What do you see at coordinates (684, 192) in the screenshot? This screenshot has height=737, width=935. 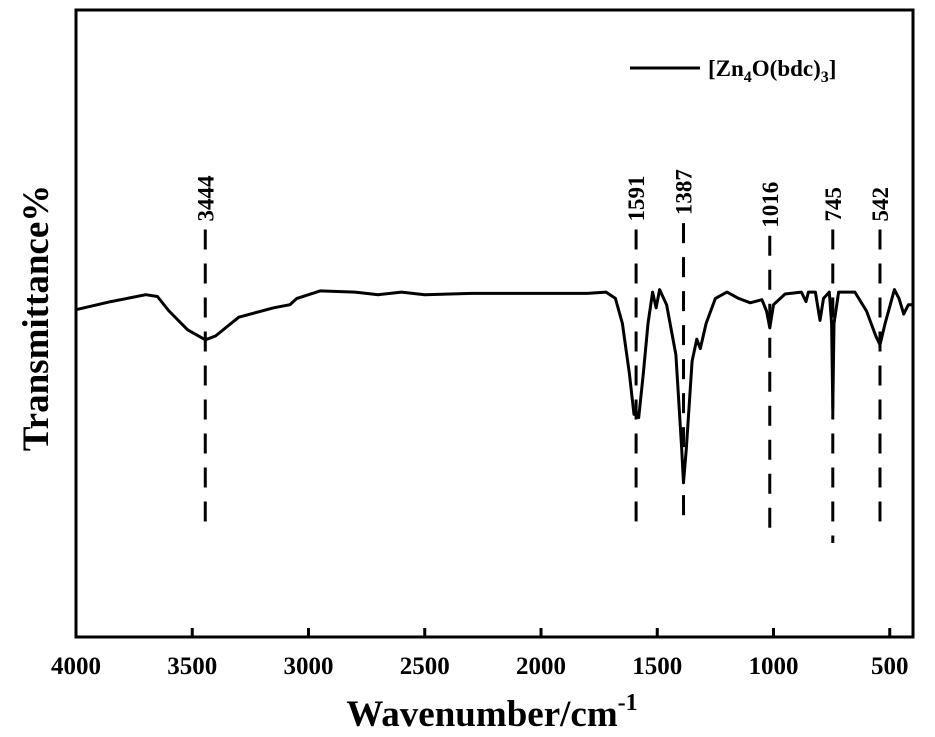 I see `peak-label: 1387` at bounding box center [684, 192].